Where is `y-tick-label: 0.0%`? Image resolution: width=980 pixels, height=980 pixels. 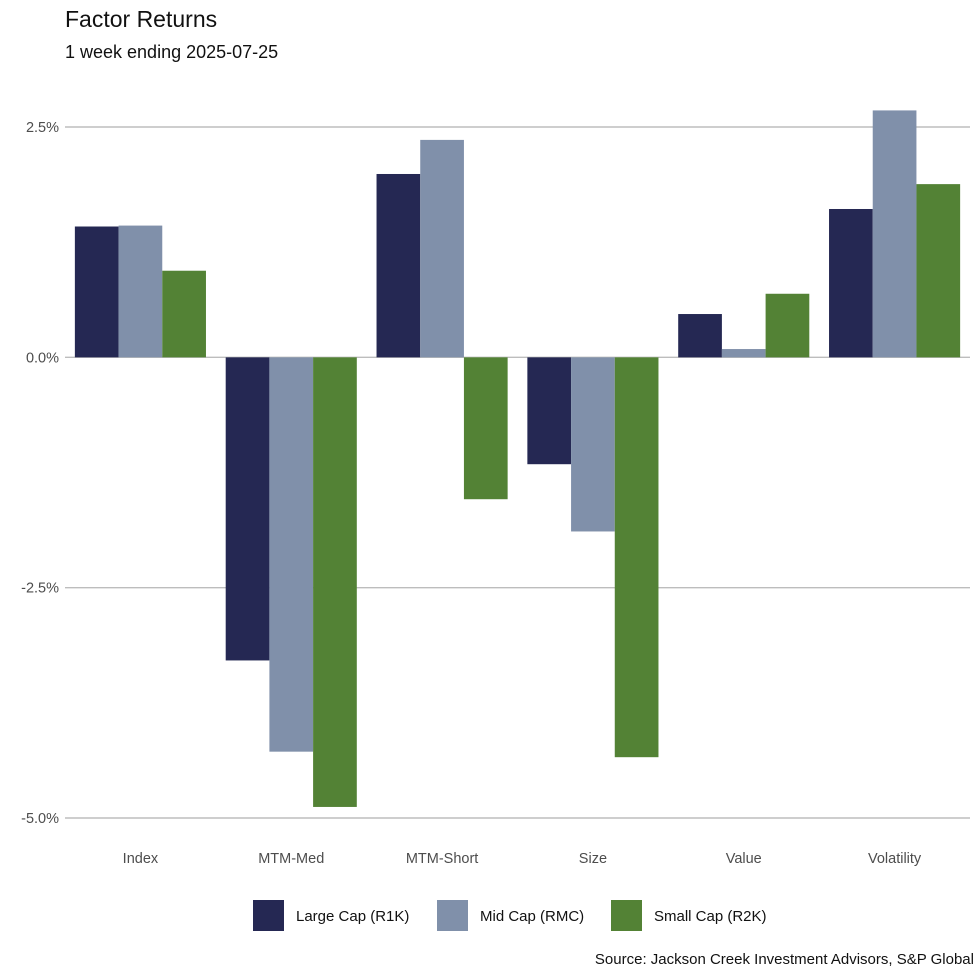 y-tick-label: 0.0% is located at coordinates (42, 358).